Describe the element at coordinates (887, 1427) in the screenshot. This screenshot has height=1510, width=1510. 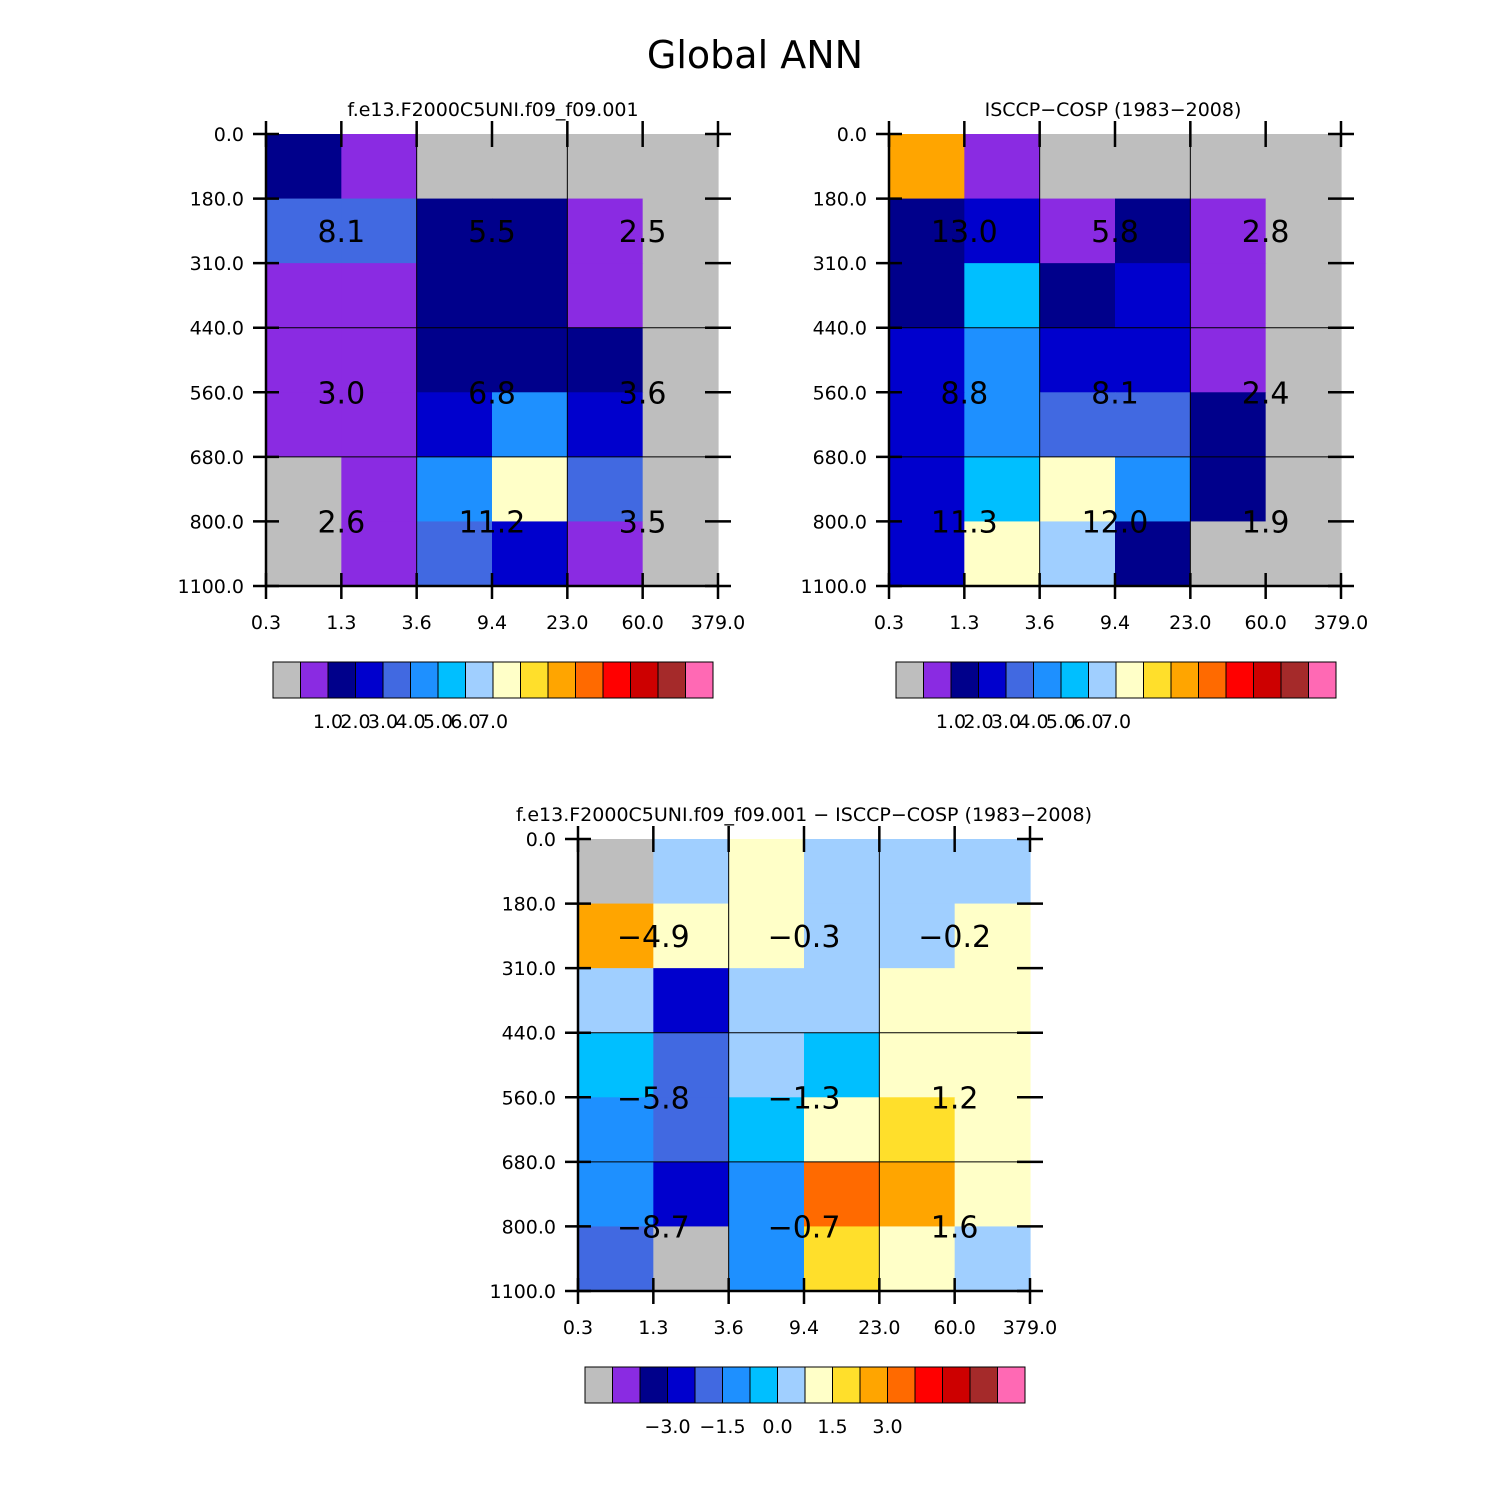
I see `colorbar-tick-label: 3.0` at that location.